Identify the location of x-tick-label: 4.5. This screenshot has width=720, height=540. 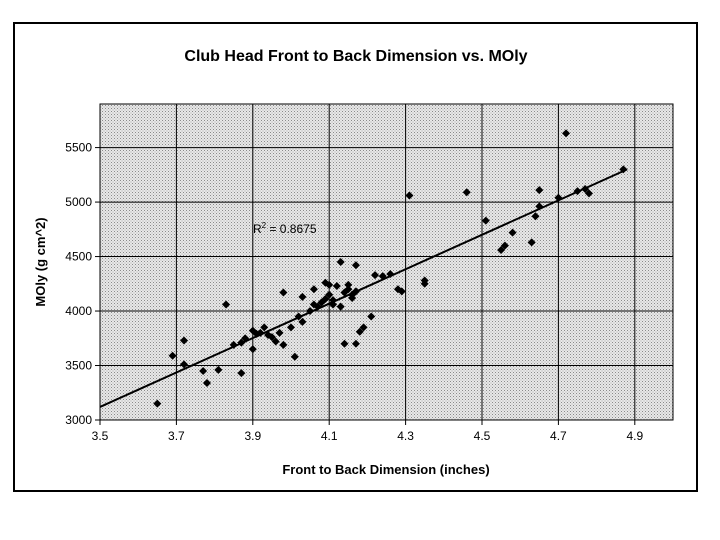
(482, 436).